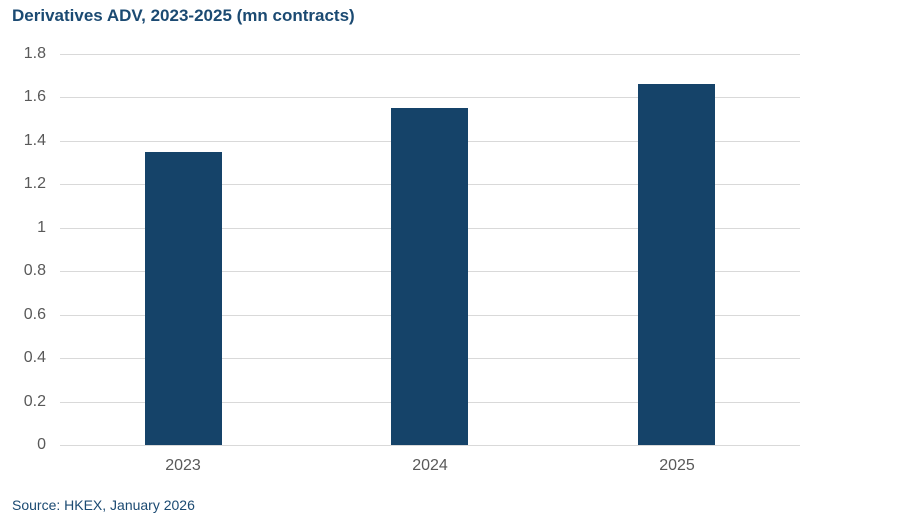 The width and height of the screenshot is (900, 523). I want to click on y-axis-tick-label: 1.2, so click(34, 183).